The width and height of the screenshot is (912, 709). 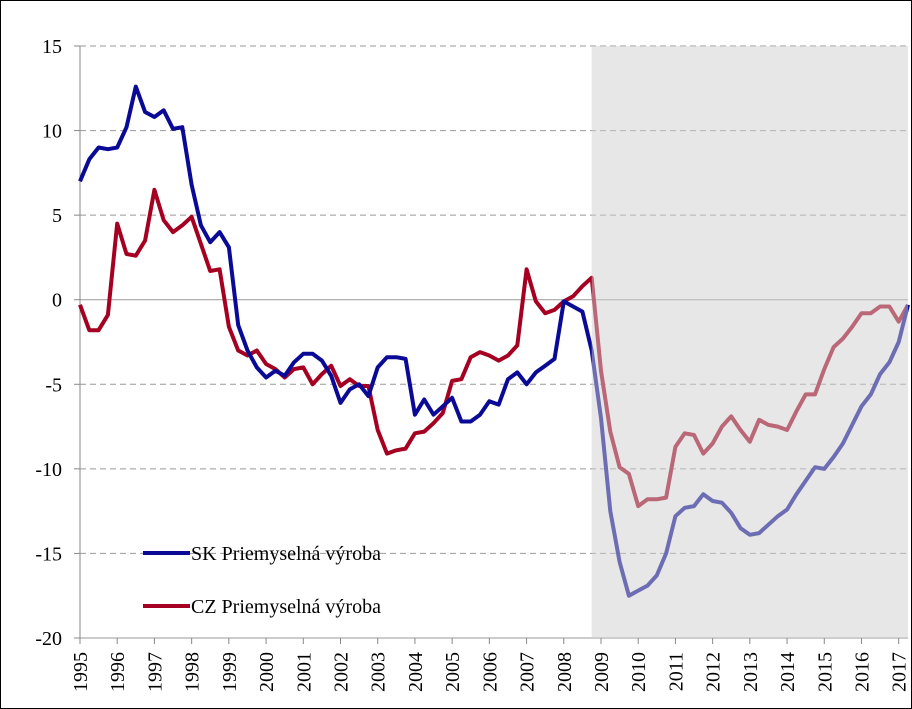 I want to click on y-tick-label: -15, so click(x=48, y=554).